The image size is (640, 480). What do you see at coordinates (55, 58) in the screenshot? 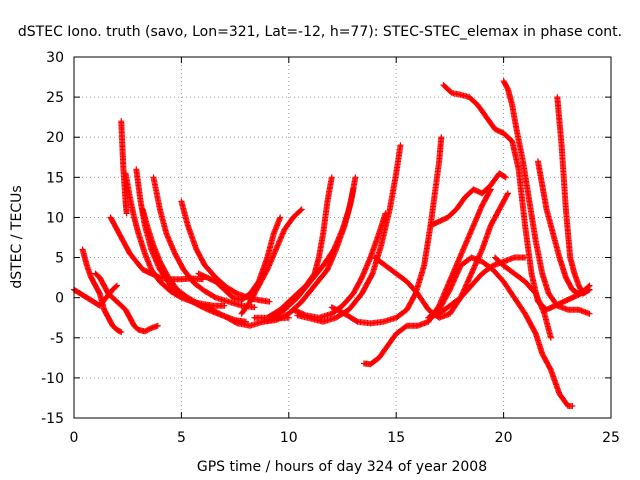
I see `y-tick-label: 30` at bounding box center [55, 58].